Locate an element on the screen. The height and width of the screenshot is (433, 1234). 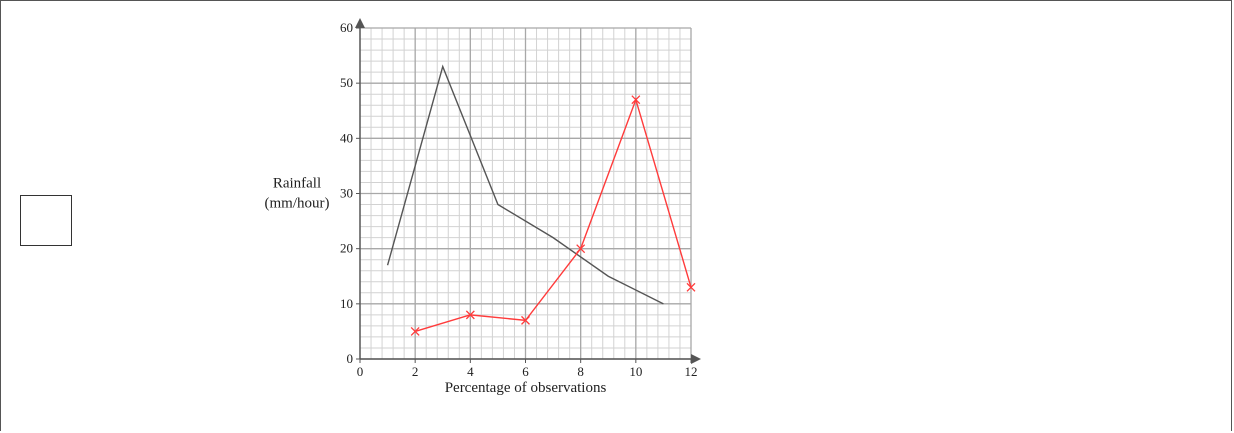
x-tick-label: 10 is located at coordinates (635, 371).